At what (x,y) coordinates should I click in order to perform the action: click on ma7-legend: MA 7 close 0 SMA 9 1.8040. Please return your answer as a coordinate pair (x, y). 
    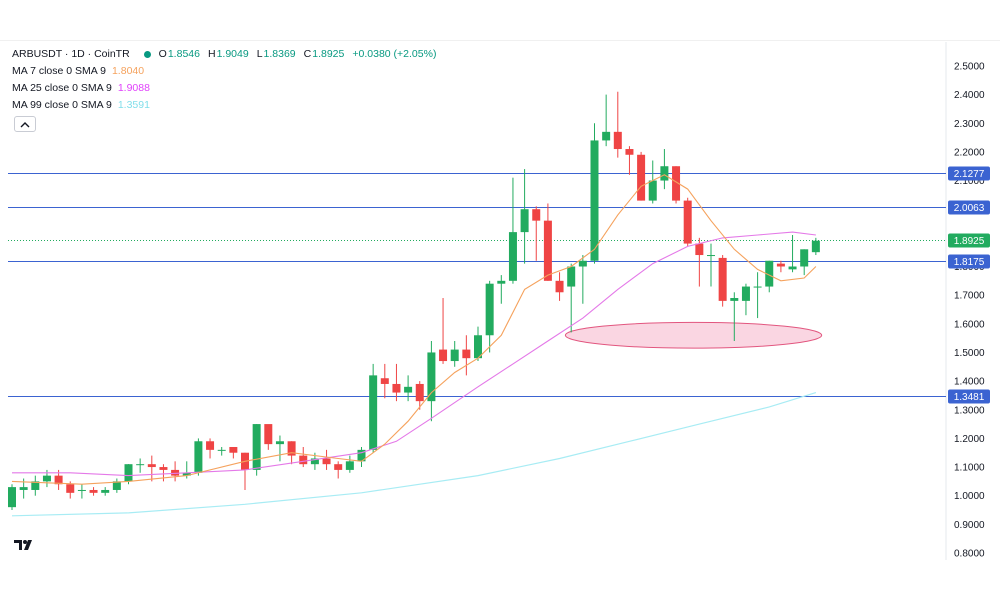
    Looking at the image, I should click on (226, 71).